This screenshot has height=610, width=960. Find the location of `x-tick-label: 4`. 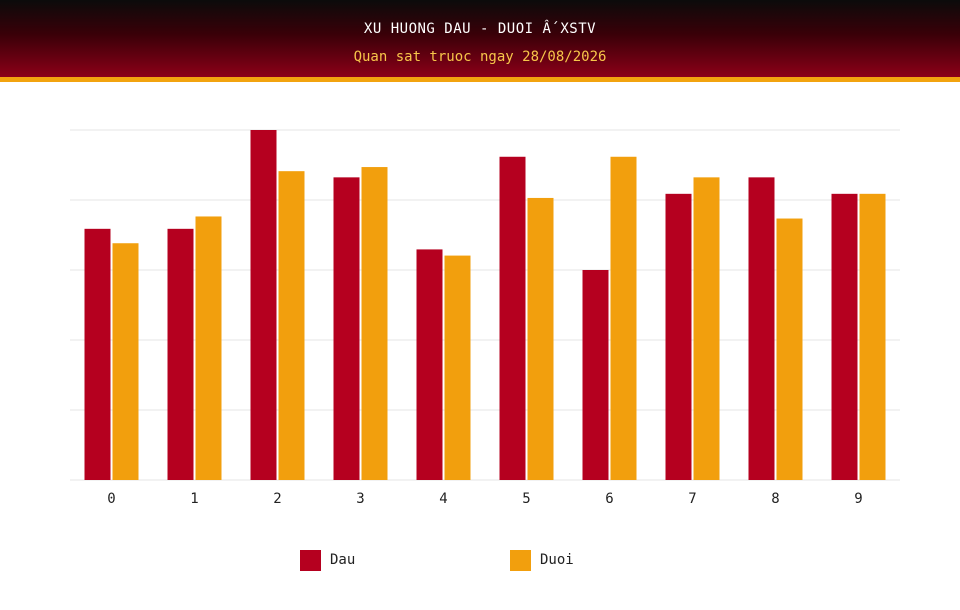

x-tick-label: 4 is located at coordinates (443, 499).